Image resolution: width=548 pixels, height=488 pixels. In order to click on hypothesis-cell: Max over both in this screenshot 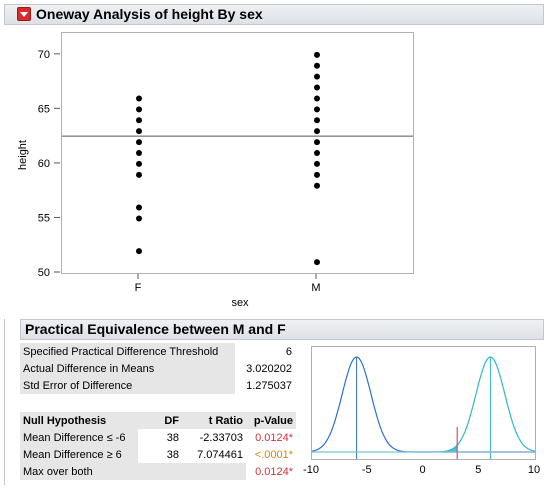, I will do `click(79, 471)`.